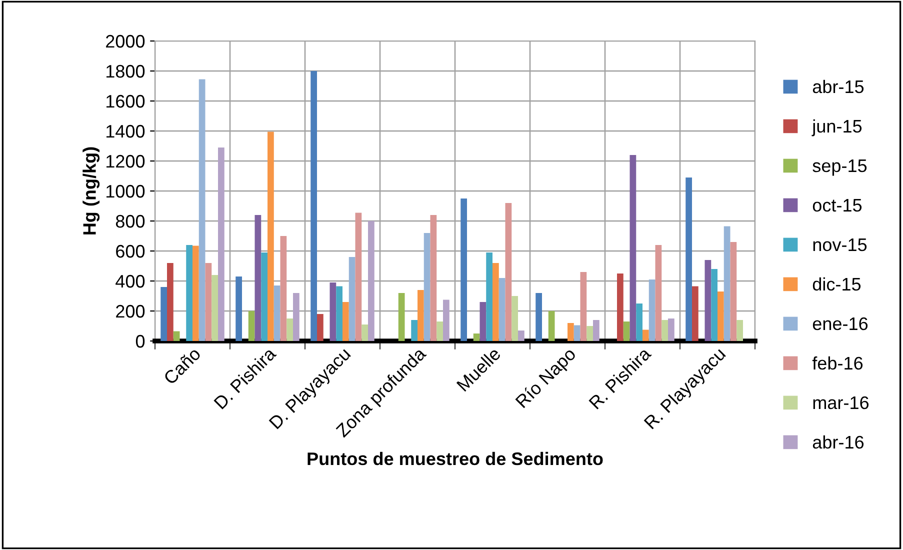 This screenshot has width=903, height=550. Describe the element at coordinates (125, 41) in the screenshot. I see `y-tick-label: 2000` at that location.